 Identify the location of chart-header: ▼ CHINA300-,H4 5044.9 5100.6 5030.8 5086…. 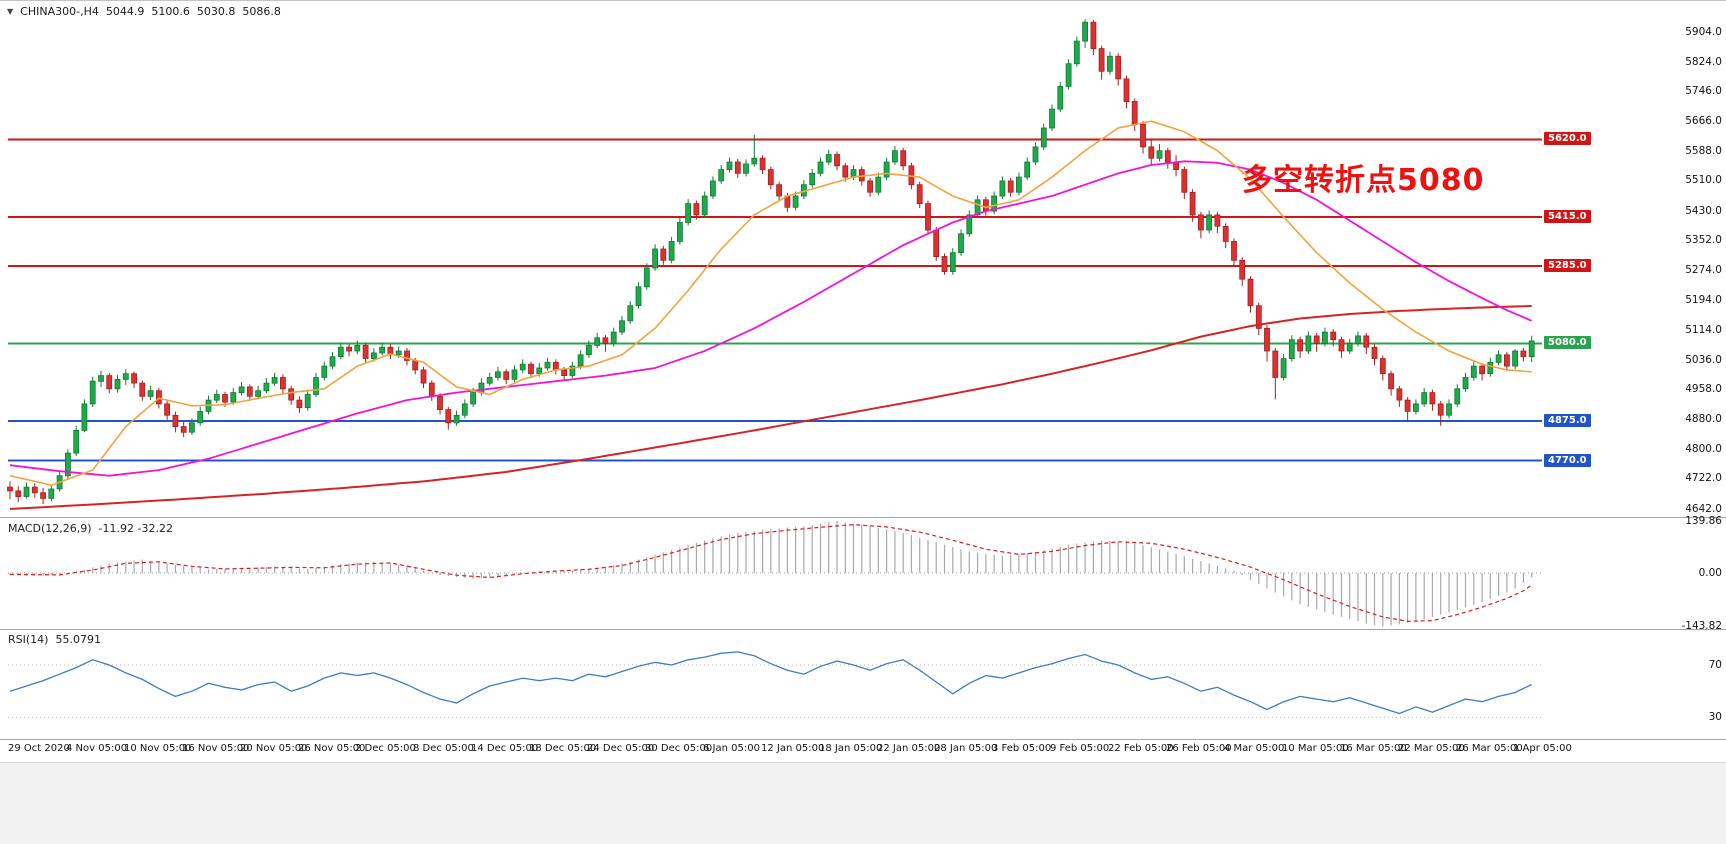
(144, 11).